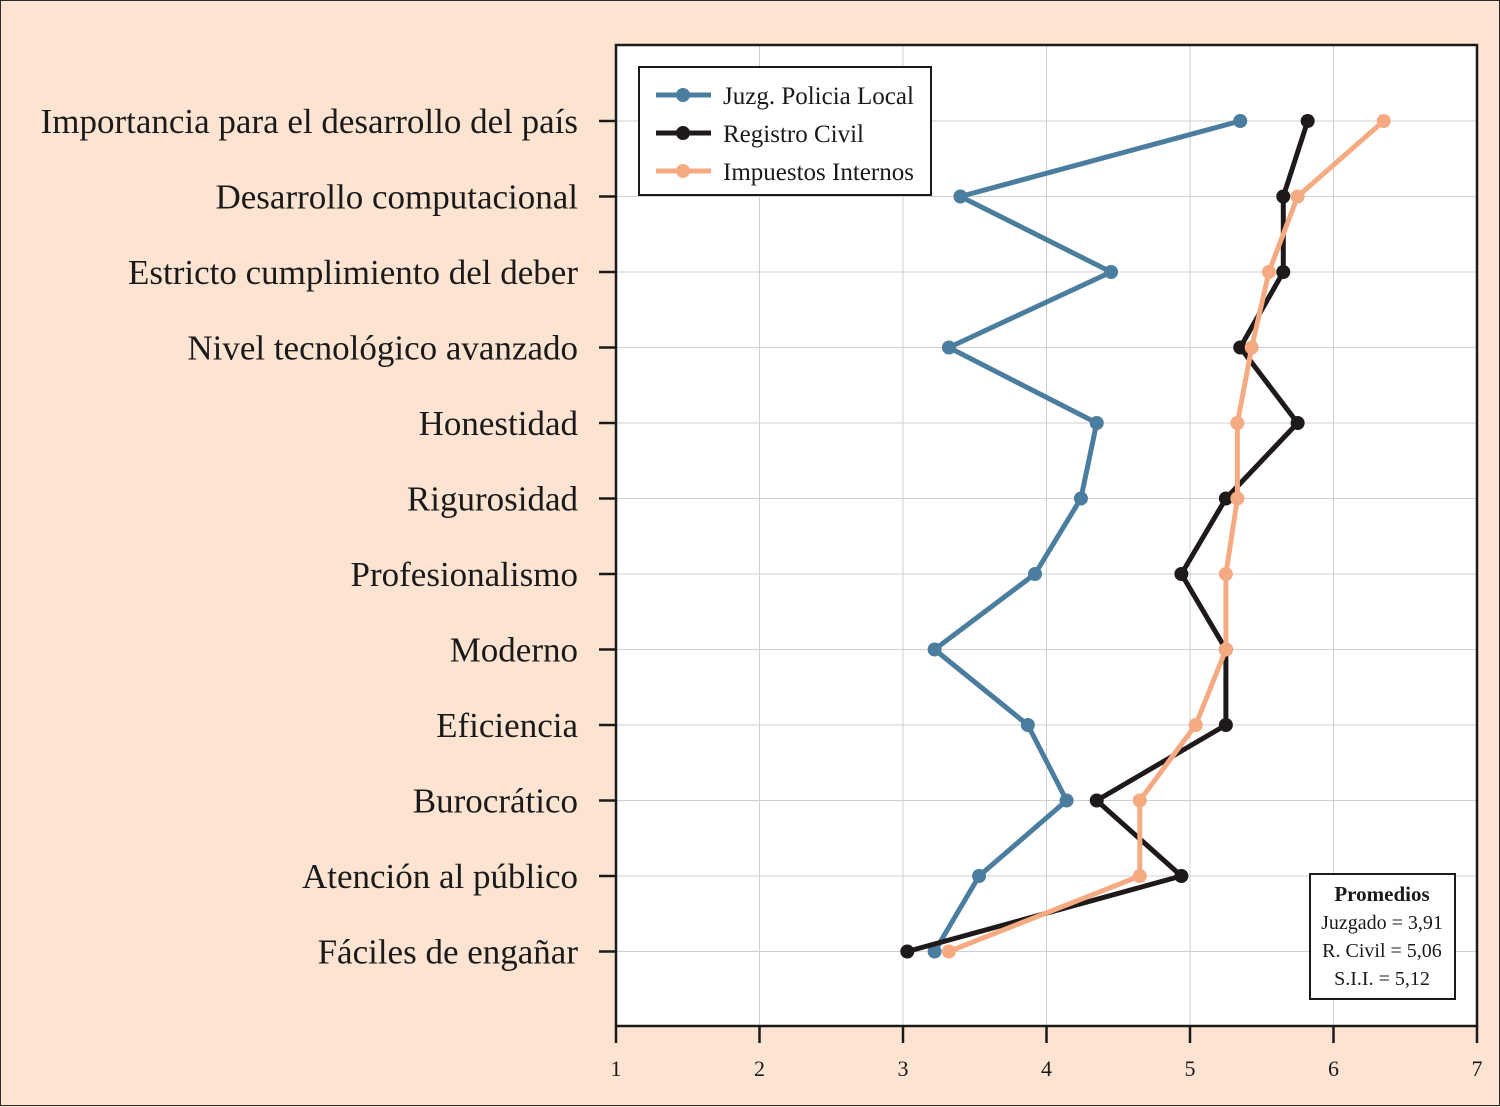 The image size is (1500, 1107). Describe the element at coordinates (793, 134) in the screenshot. I see `legend-label: Registro Civil` at that location.